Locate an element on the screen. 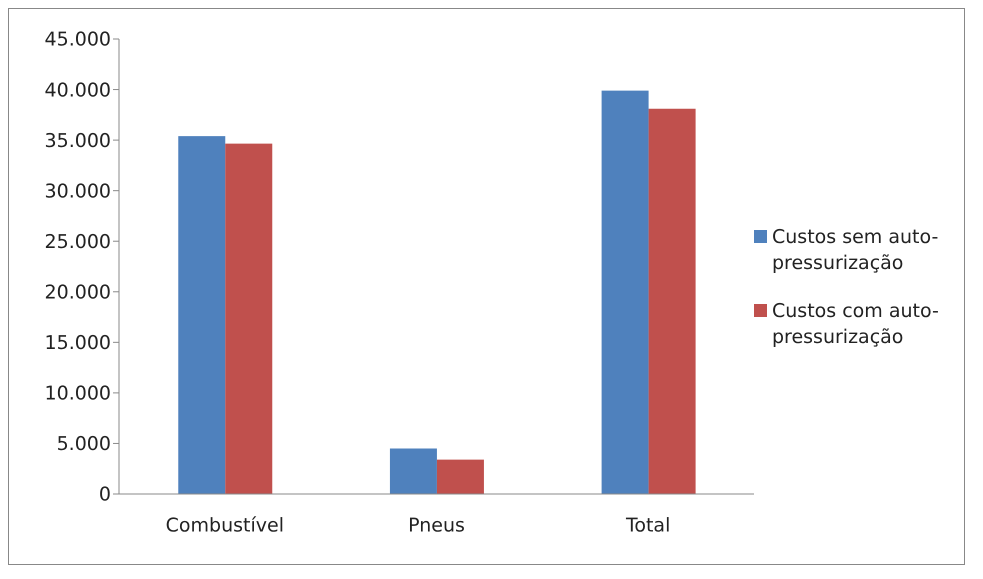 The image size is (983, 579). x-tick-label: Combustível is located at coordinates (225, 525).